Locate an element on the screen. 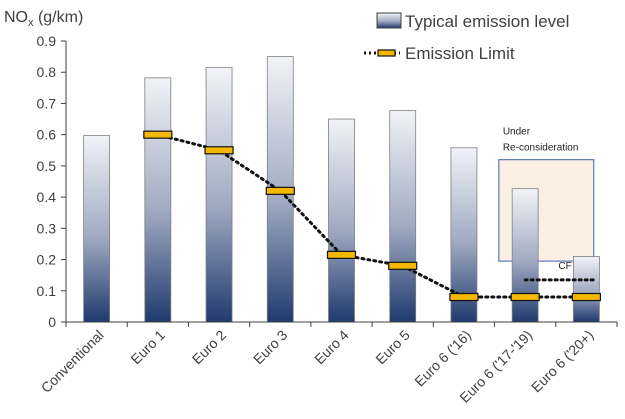  y-tick-label-5: 0.5 is located at coordinates (47, 166).